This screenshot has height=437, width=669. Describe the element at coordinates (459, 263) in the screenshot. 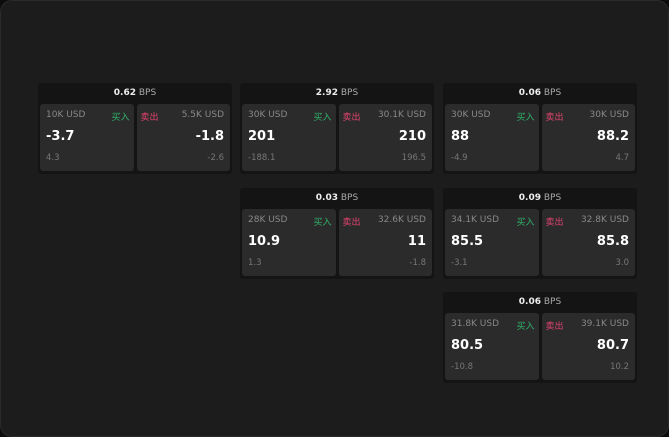

I see `buy-change: -3.1` at that location.